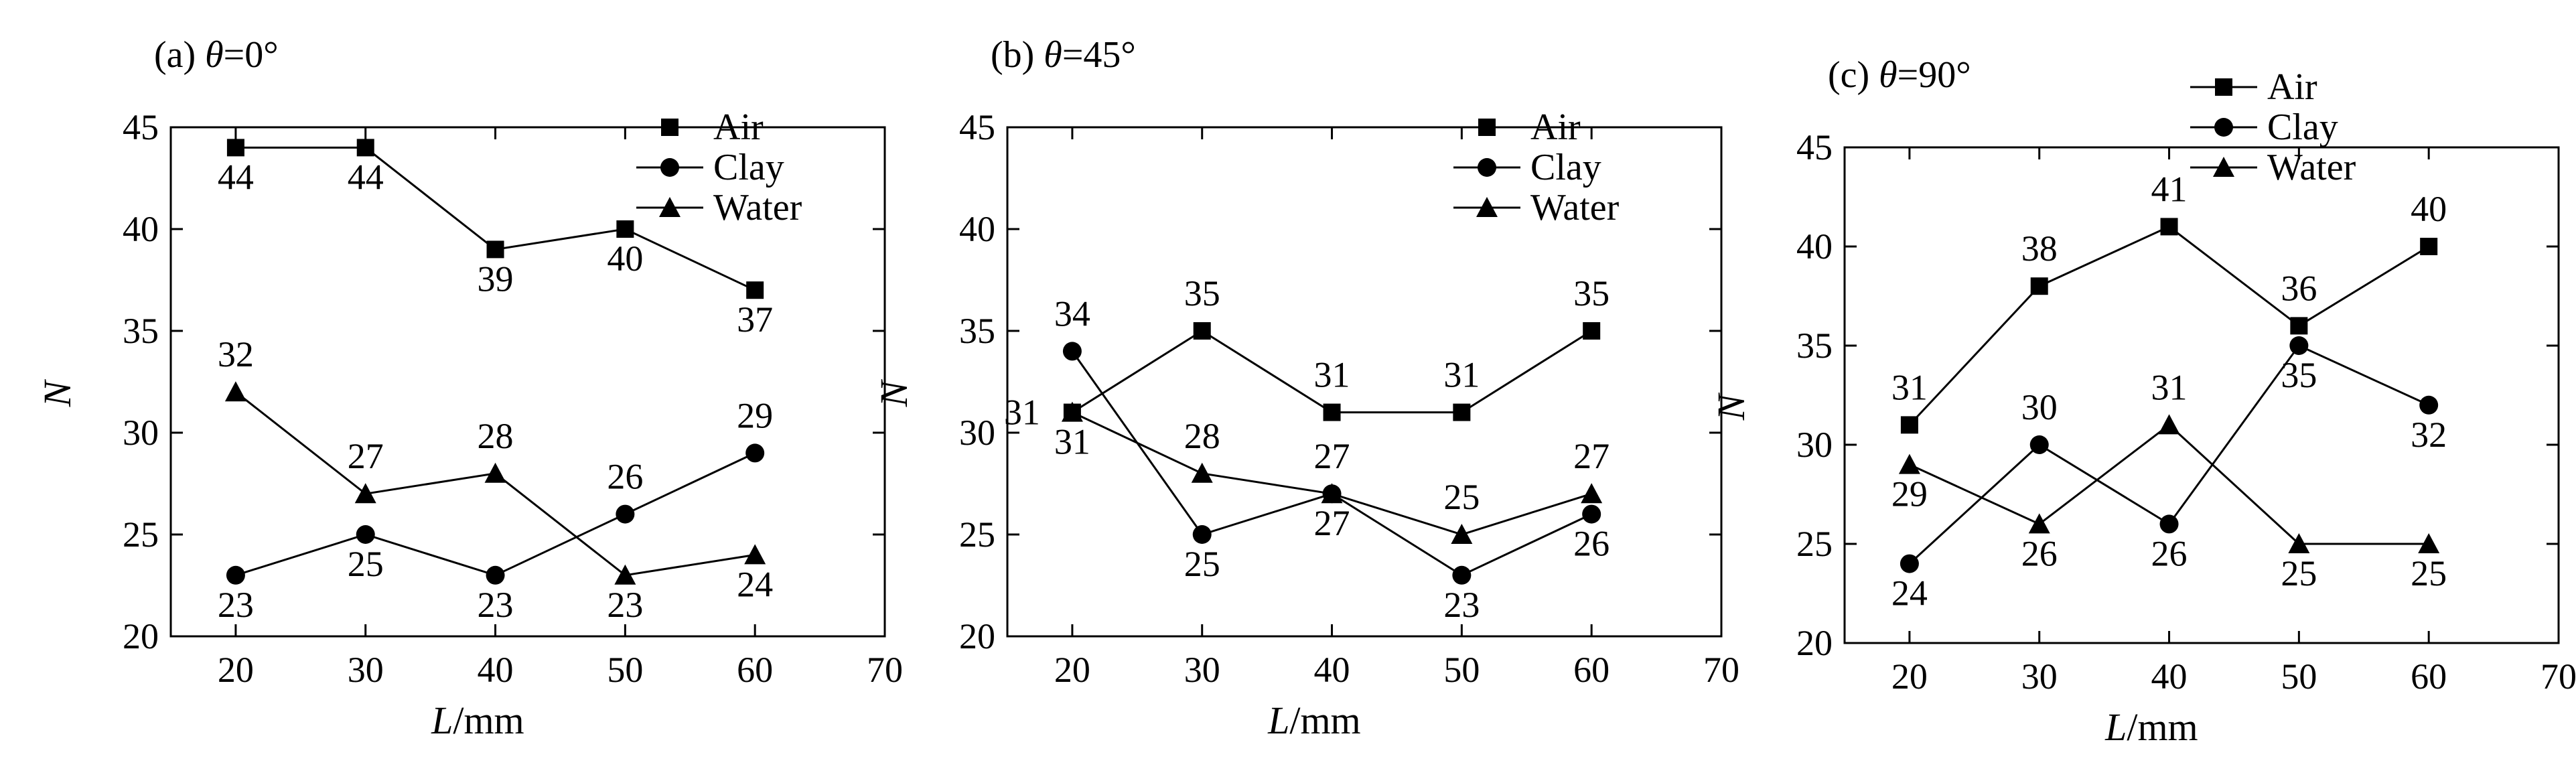  What do you see at coordinates (2169, 189) in the screenshot?
I see `data-label-air: 41` at bounding box center [2169, 189].